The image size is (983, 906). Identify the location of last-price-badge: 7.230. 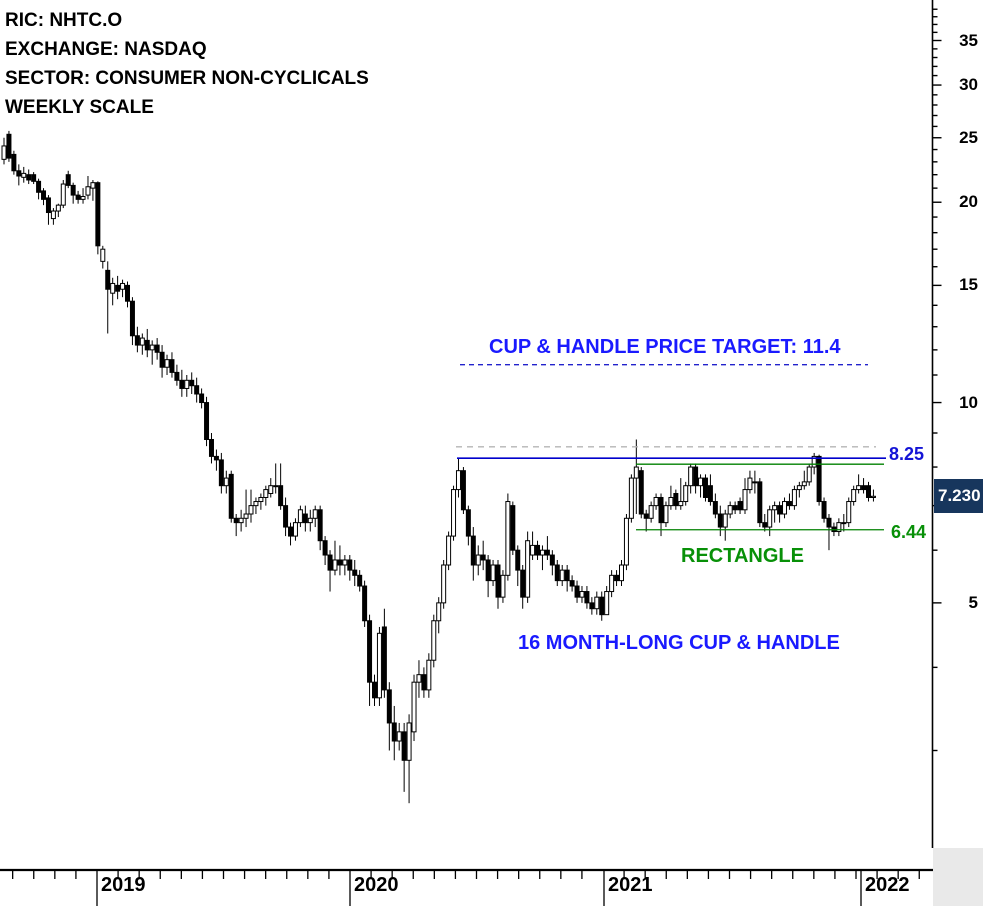
(958, 496).